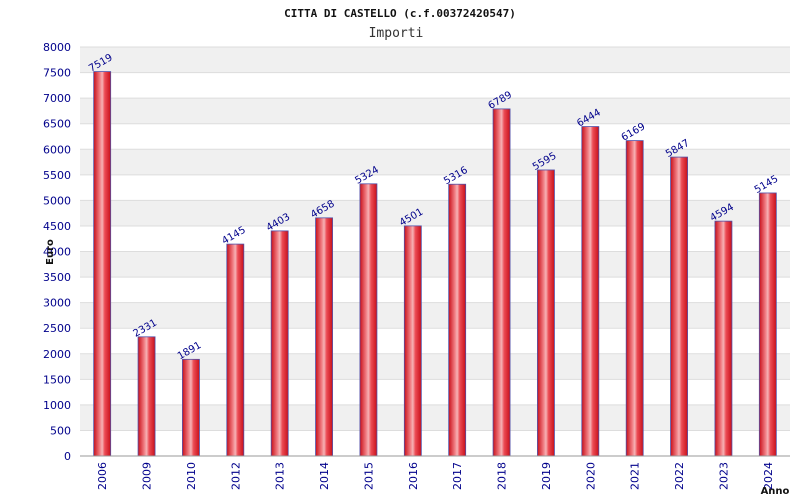 This screenshot has width=800, height=500. What do you see at coordinates (57, 328) in the screenshot?
I see `y-tick-label: 2500` at bounding box center [57, 328].